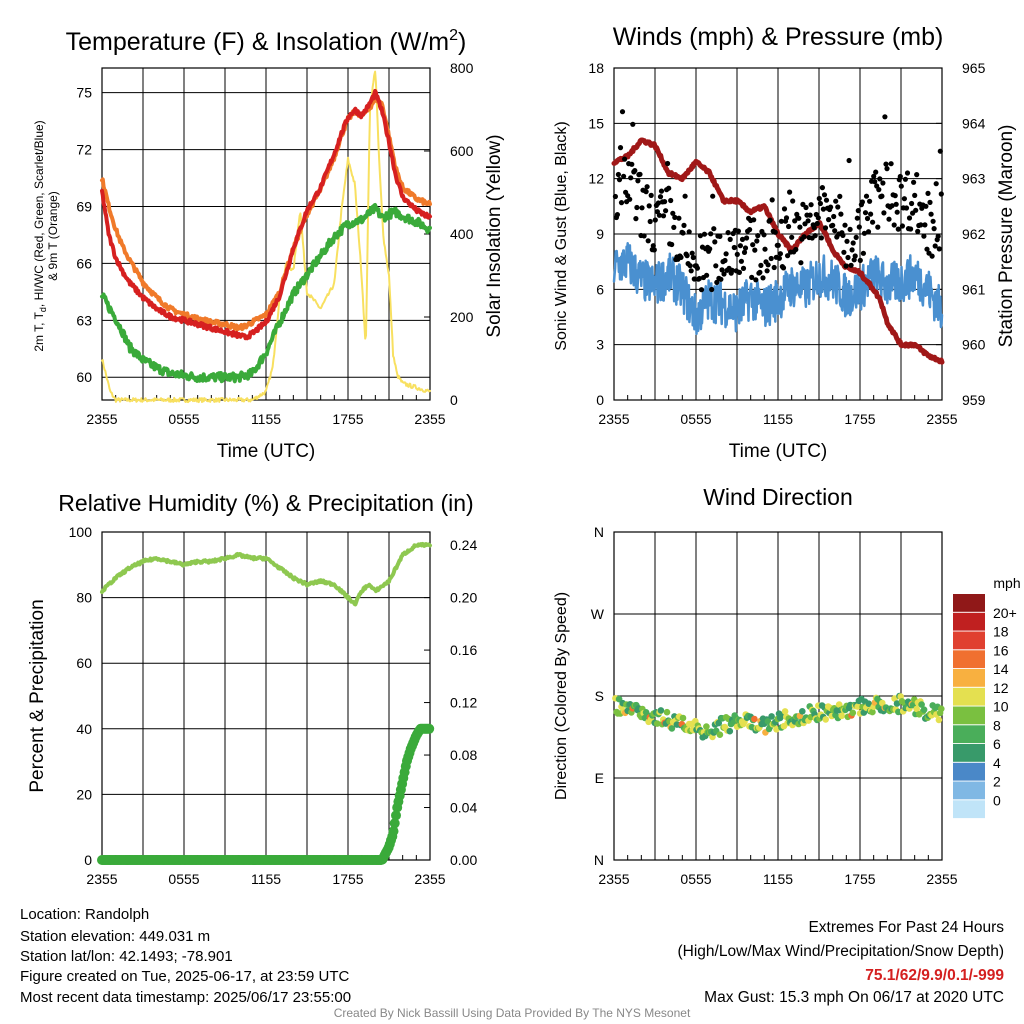  What do you see at coordinates (599, 860) in the screenshot?
I see `y-tick-label: N` at bounding box center [599, 860].